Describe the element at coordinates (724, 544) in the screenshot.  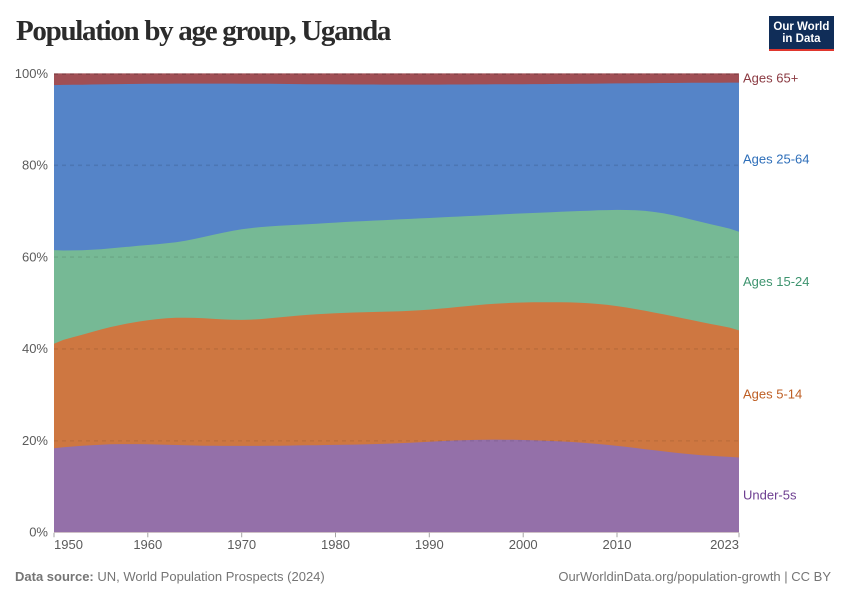
I see `svg-text: 2023` at that location.